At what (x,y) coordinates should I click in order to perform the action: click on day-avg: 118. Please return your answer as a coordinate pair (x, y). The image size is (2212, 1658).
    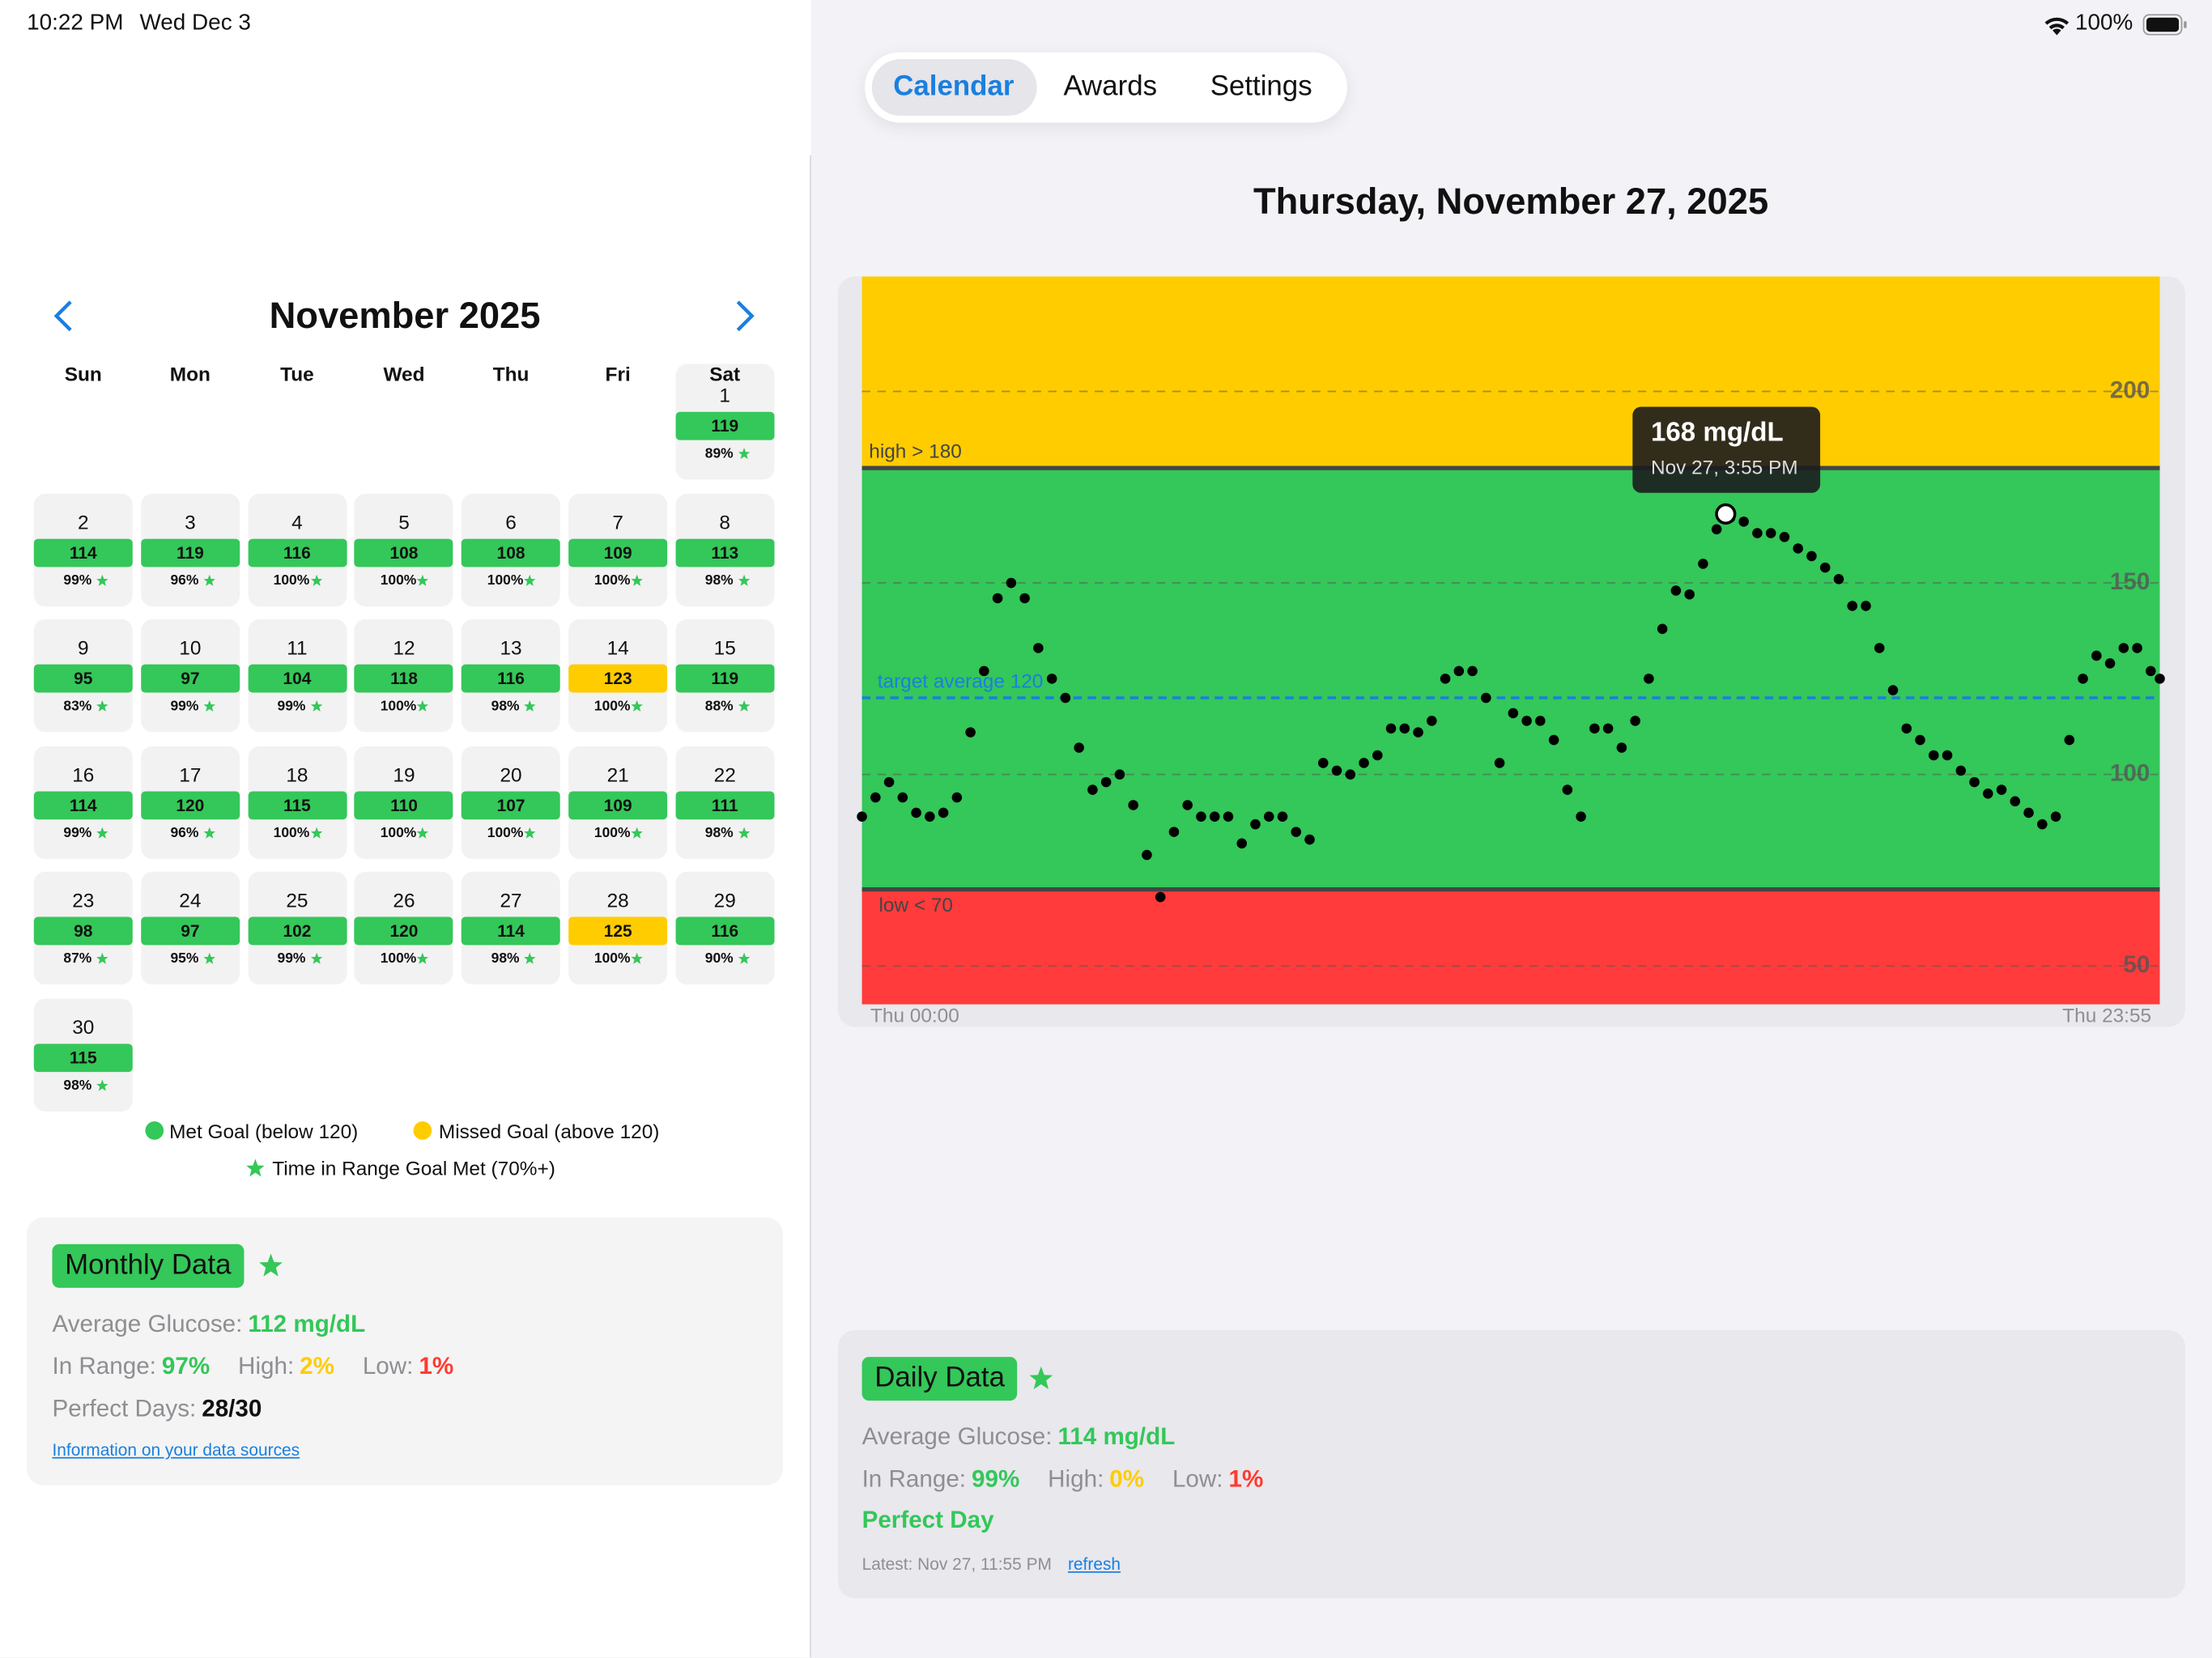
    Looking at the image, I should click on (404, 679).